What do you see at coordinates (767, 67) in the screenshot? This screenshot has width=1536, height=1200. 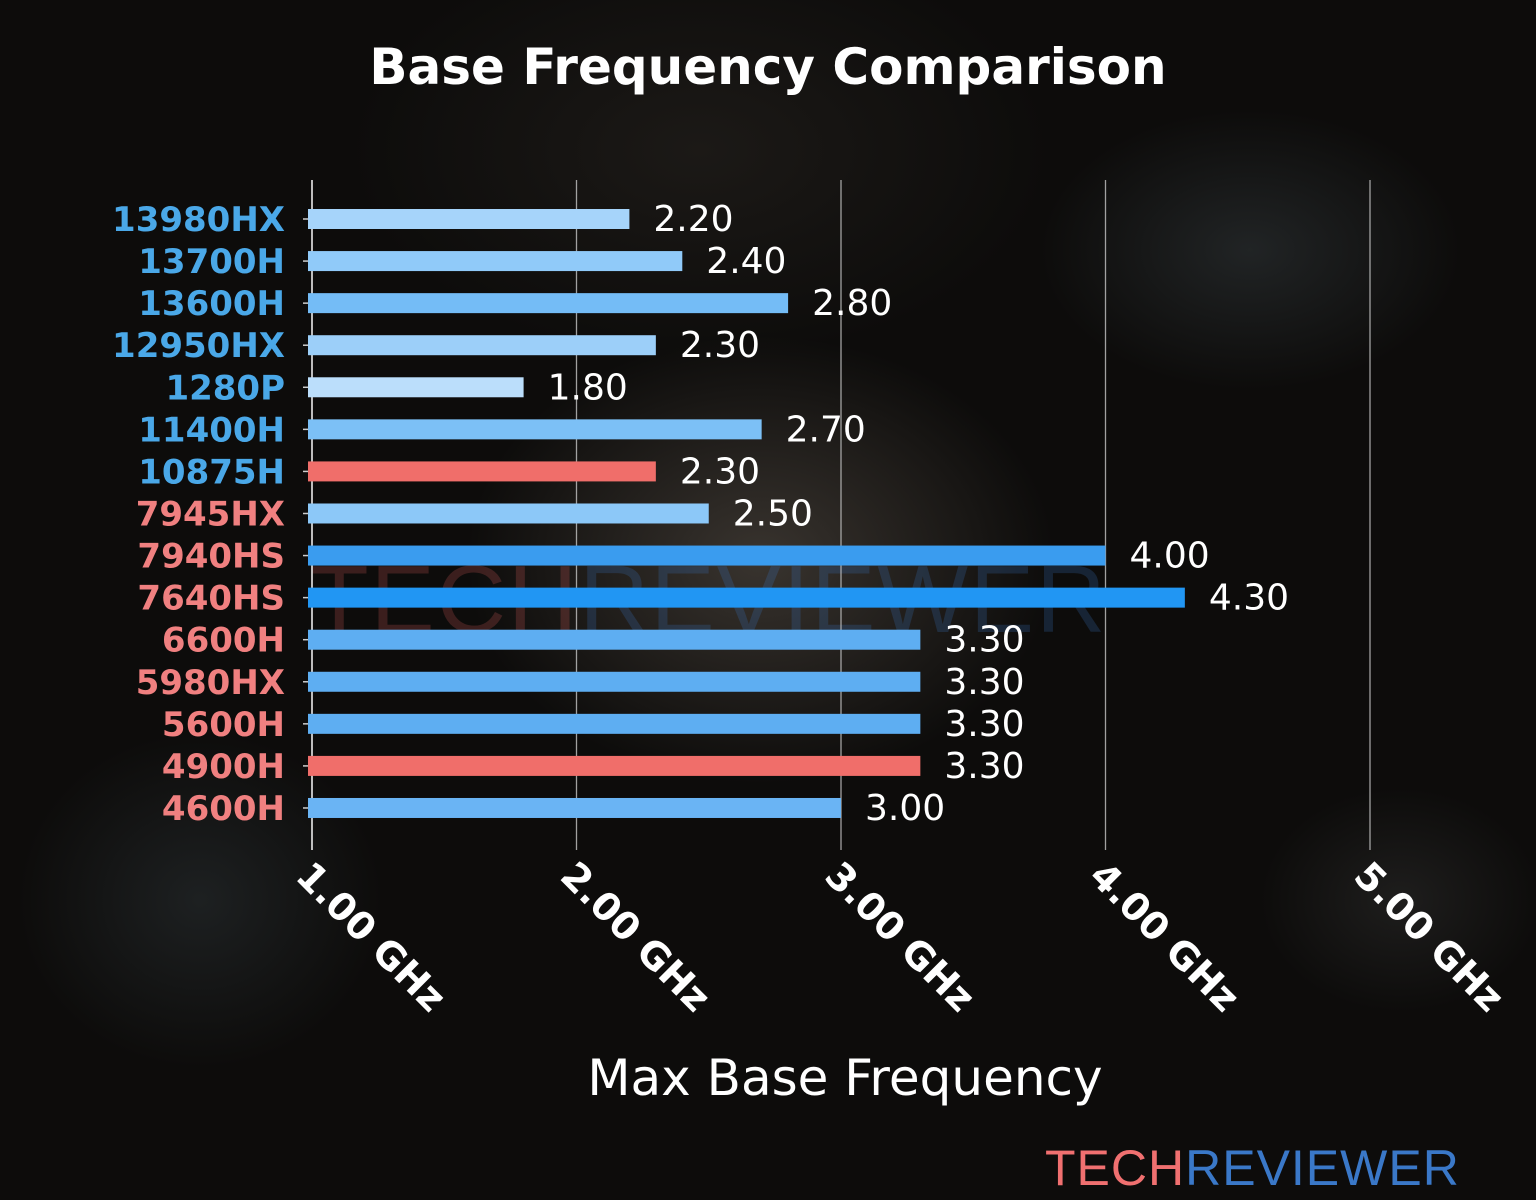 I see `chart-title: Base Frequency Comparison` at bounding box center [767, 67].